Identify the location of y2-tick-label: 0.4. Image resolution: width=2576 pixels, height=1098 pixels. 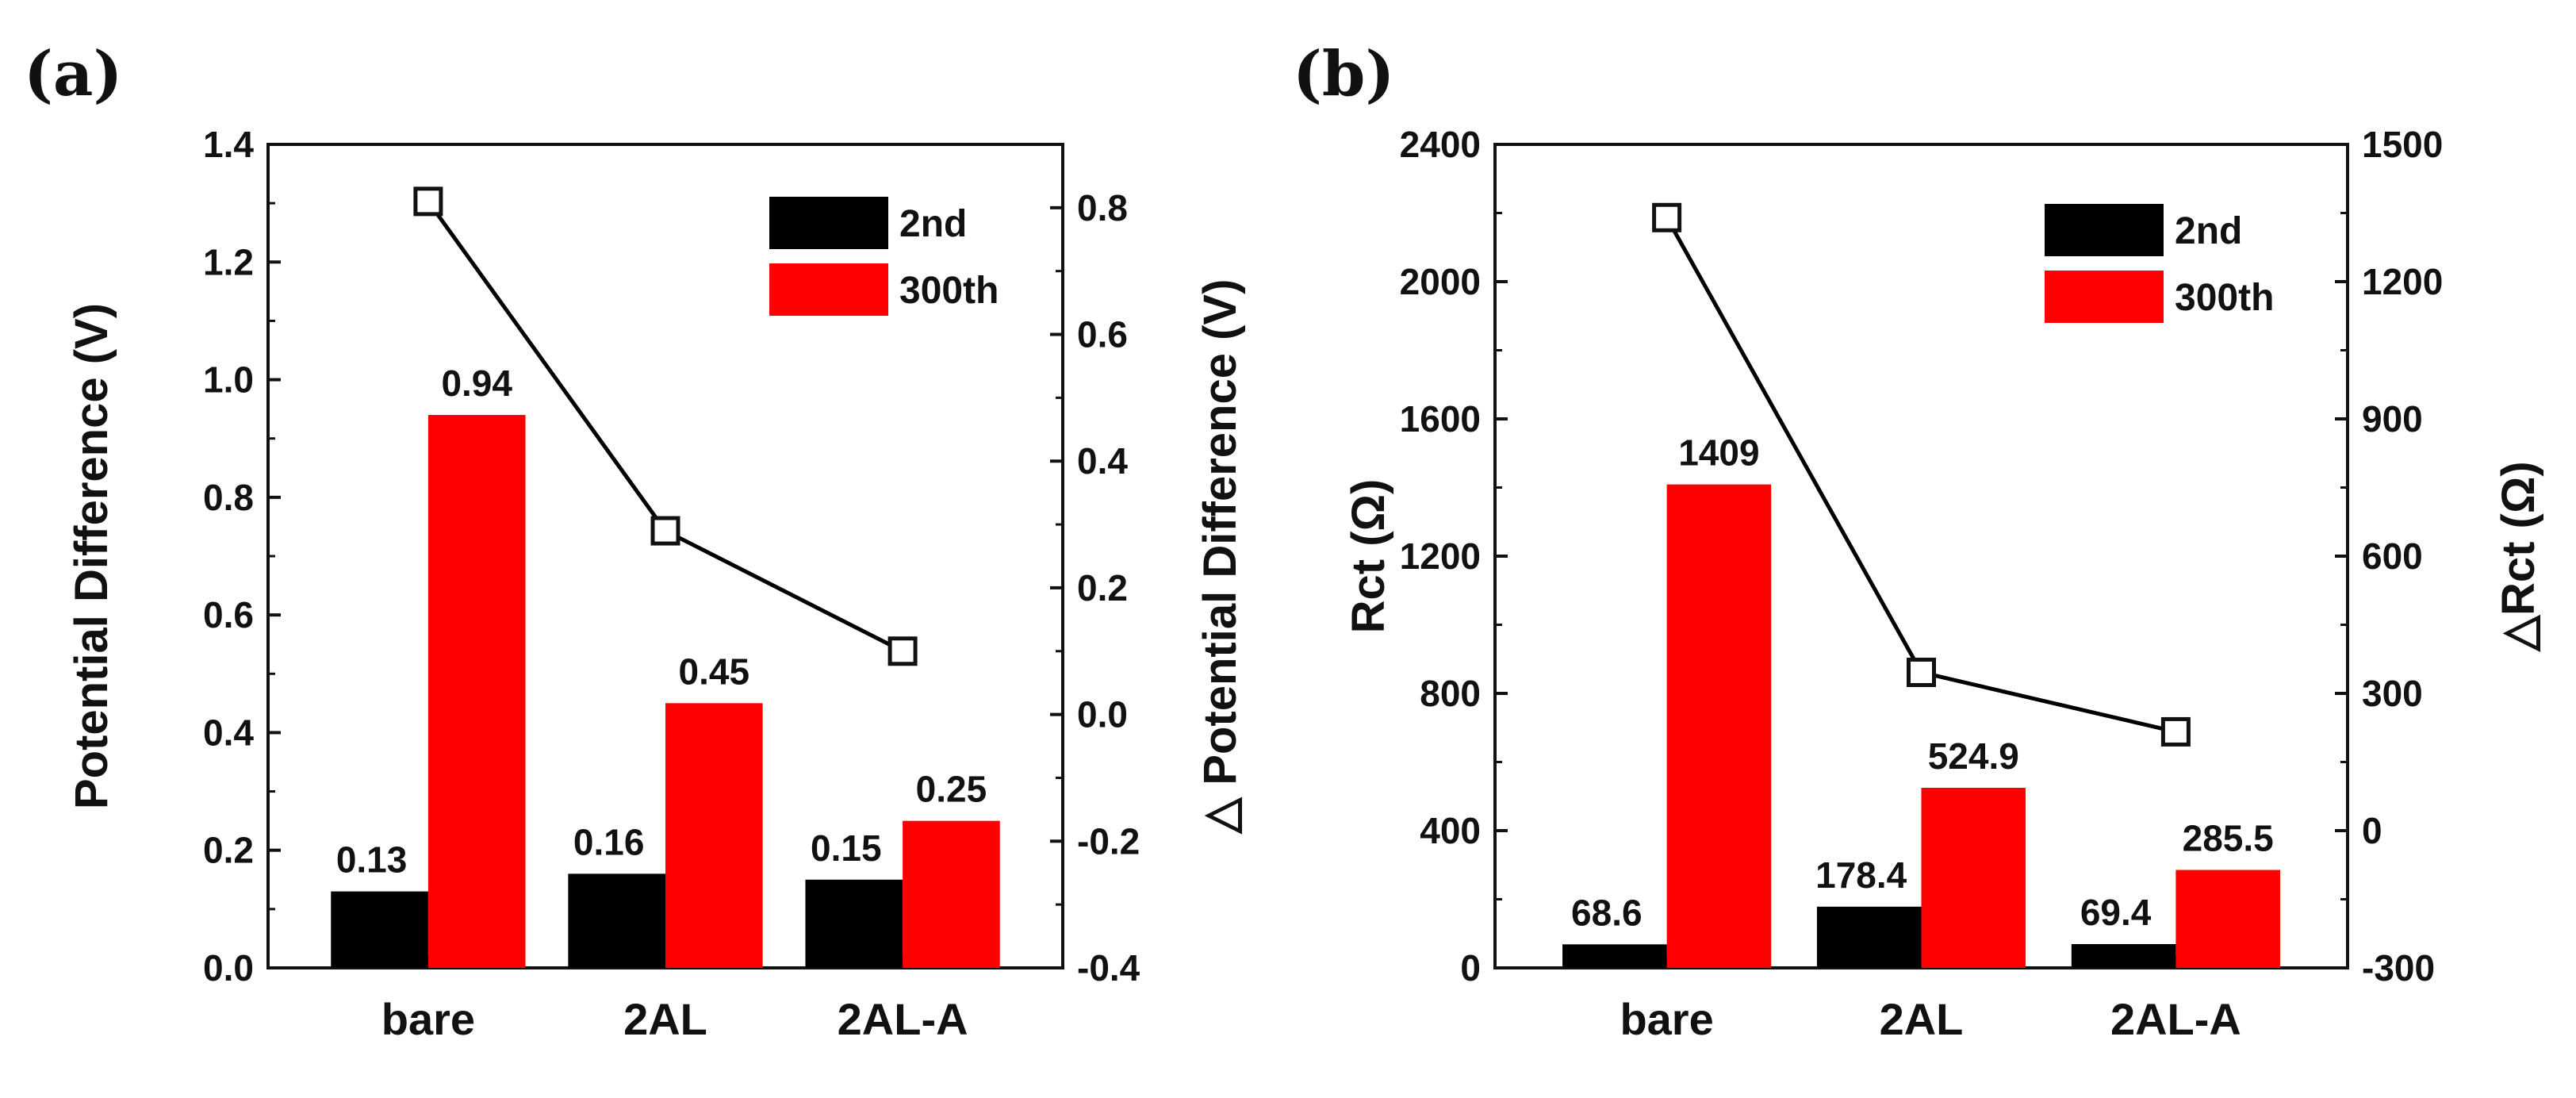
(1102, 461).